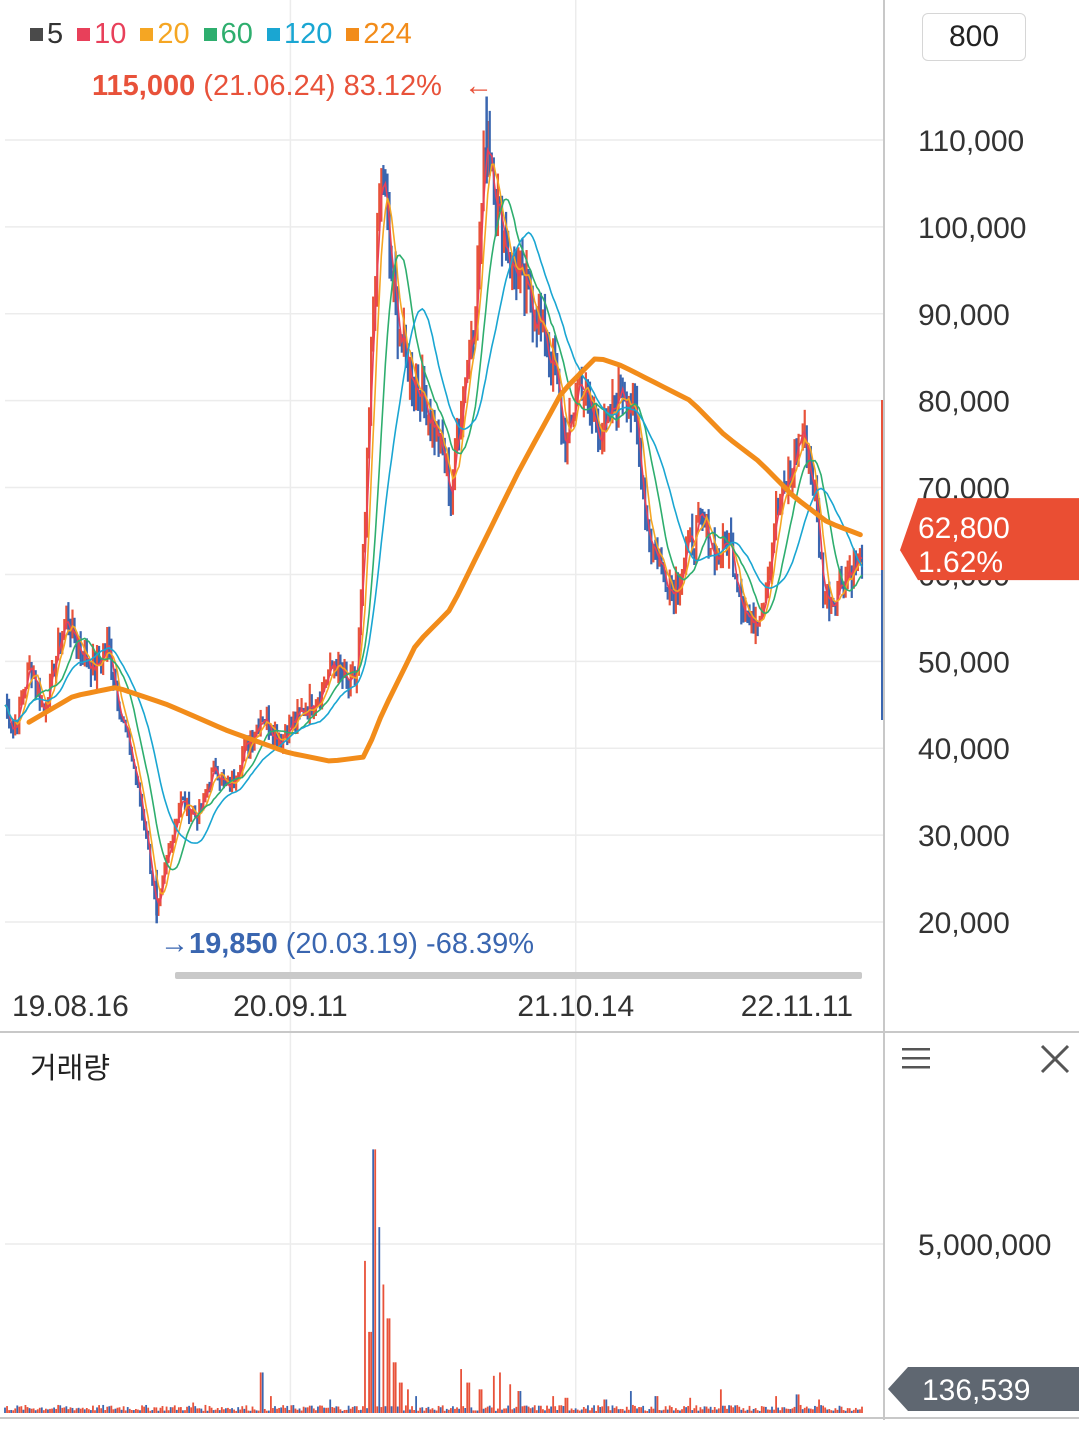 The height and width of the screenshot is (1440, 1079). I want to click on legend-label: 5, so click(55, 34).